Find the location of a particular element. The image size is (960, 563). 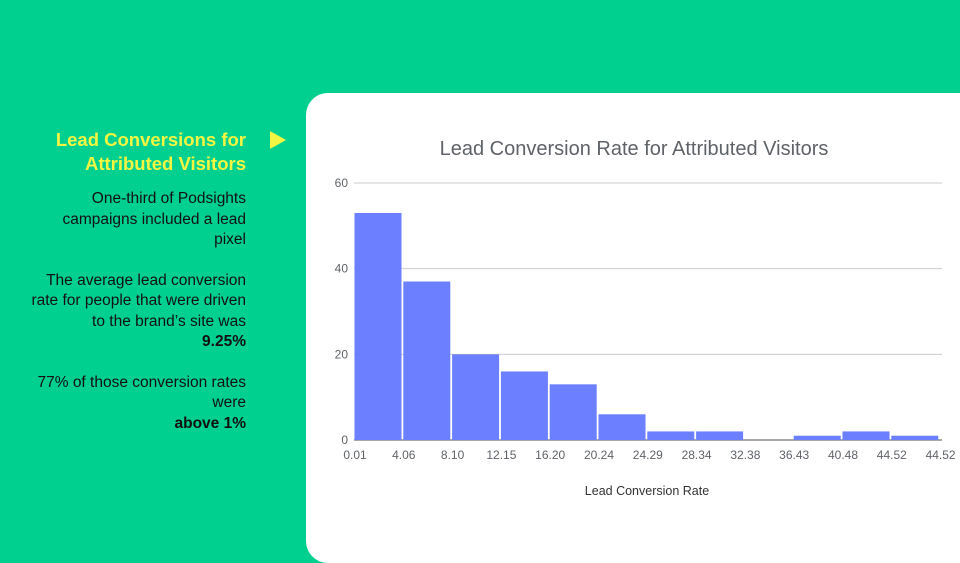

x-tick-label: 0.01 is located at coordinates (355, 455).